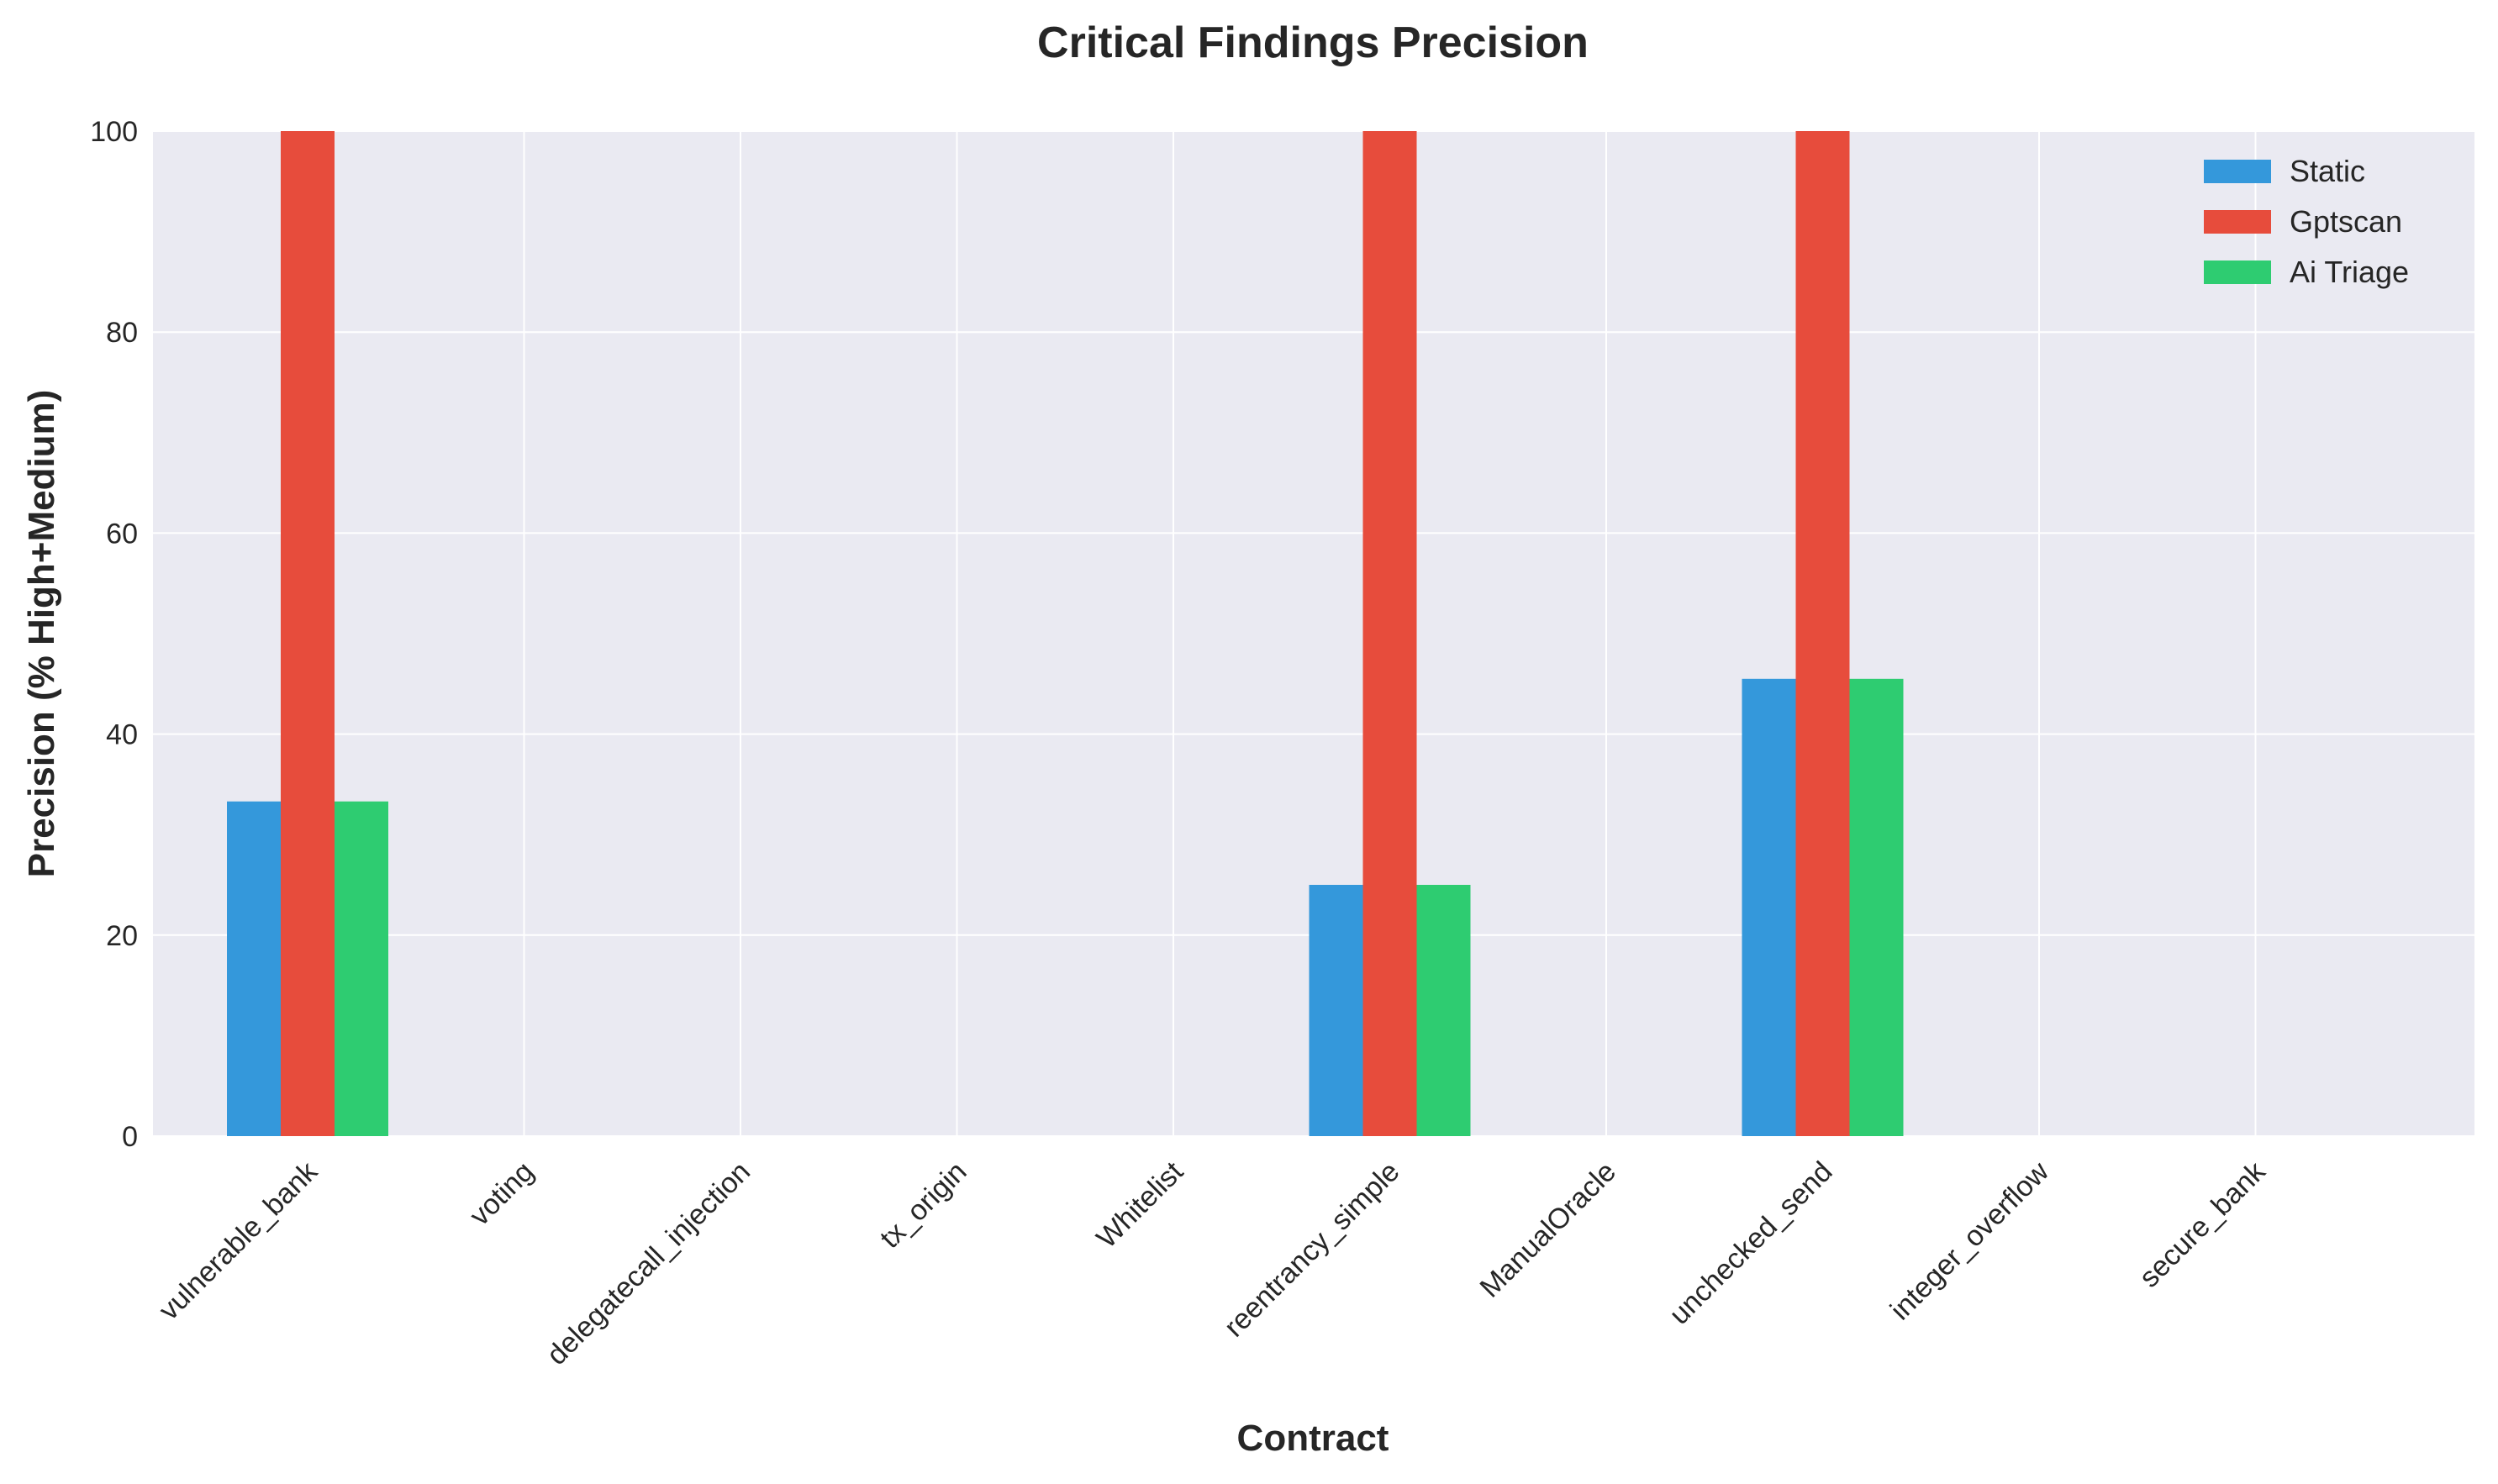 This screenshot has height=1484, width=2498. I want to click on x-tick-label: integer_overflow, so click(1970, 1241).